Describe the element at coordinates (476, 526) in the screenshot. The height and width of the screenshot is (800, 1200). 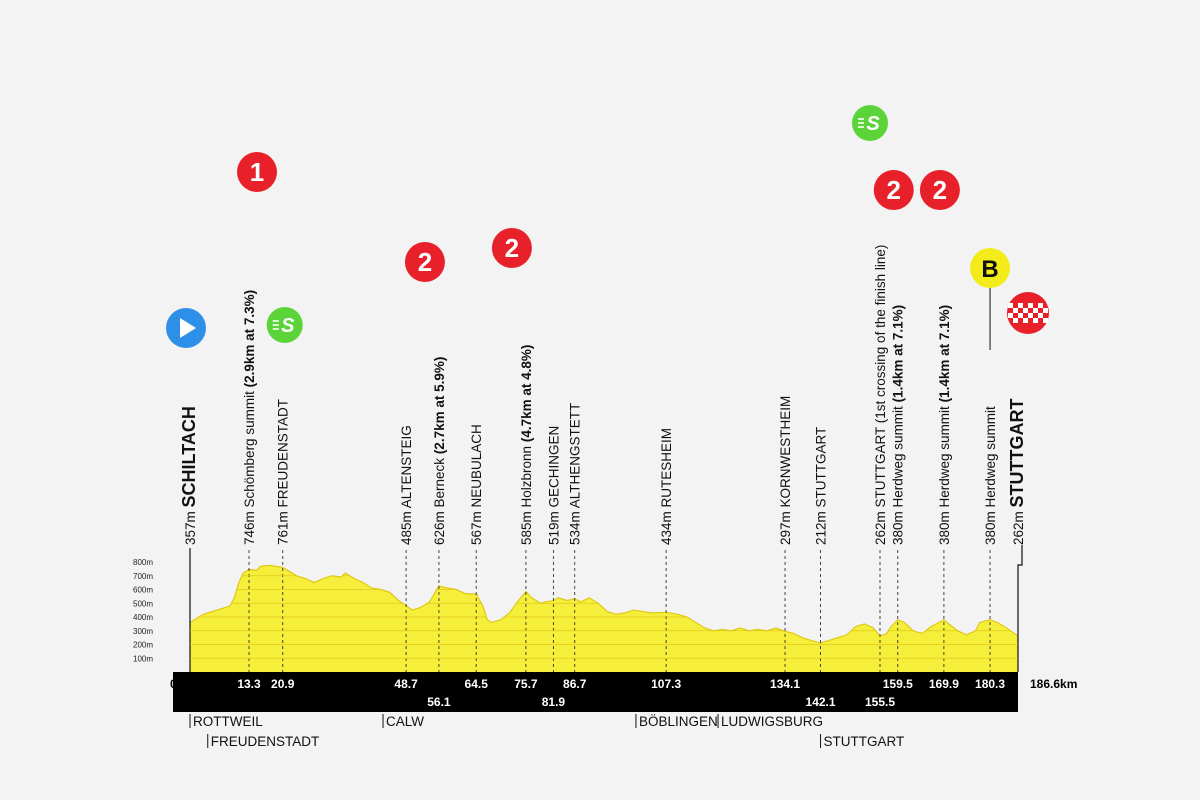
I see `checkpoint-altitude: 567m` at that location.